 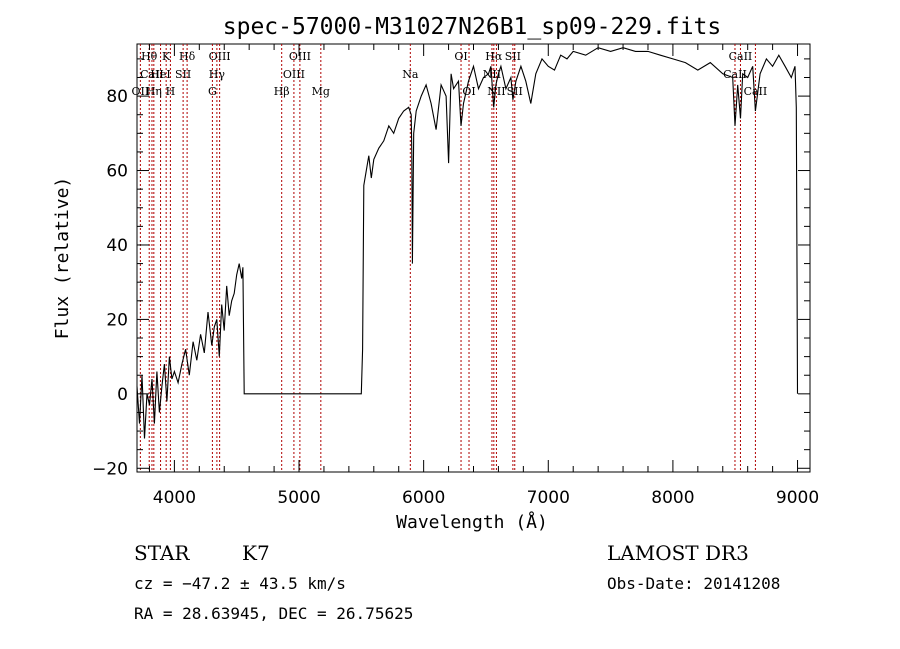 I want to click on y-tick-label-40: 40, so click(x=117, y=246).